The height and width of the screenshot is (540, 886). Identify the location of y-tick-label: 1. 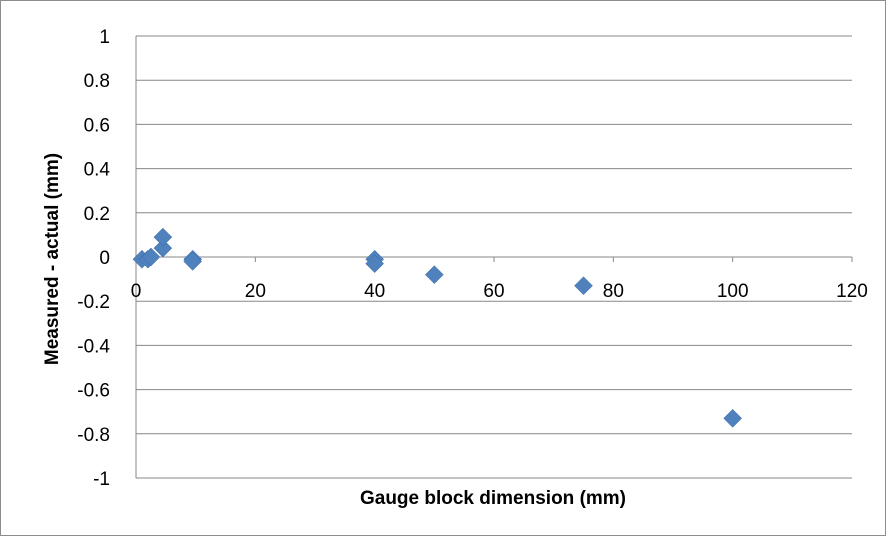
(104, 37).